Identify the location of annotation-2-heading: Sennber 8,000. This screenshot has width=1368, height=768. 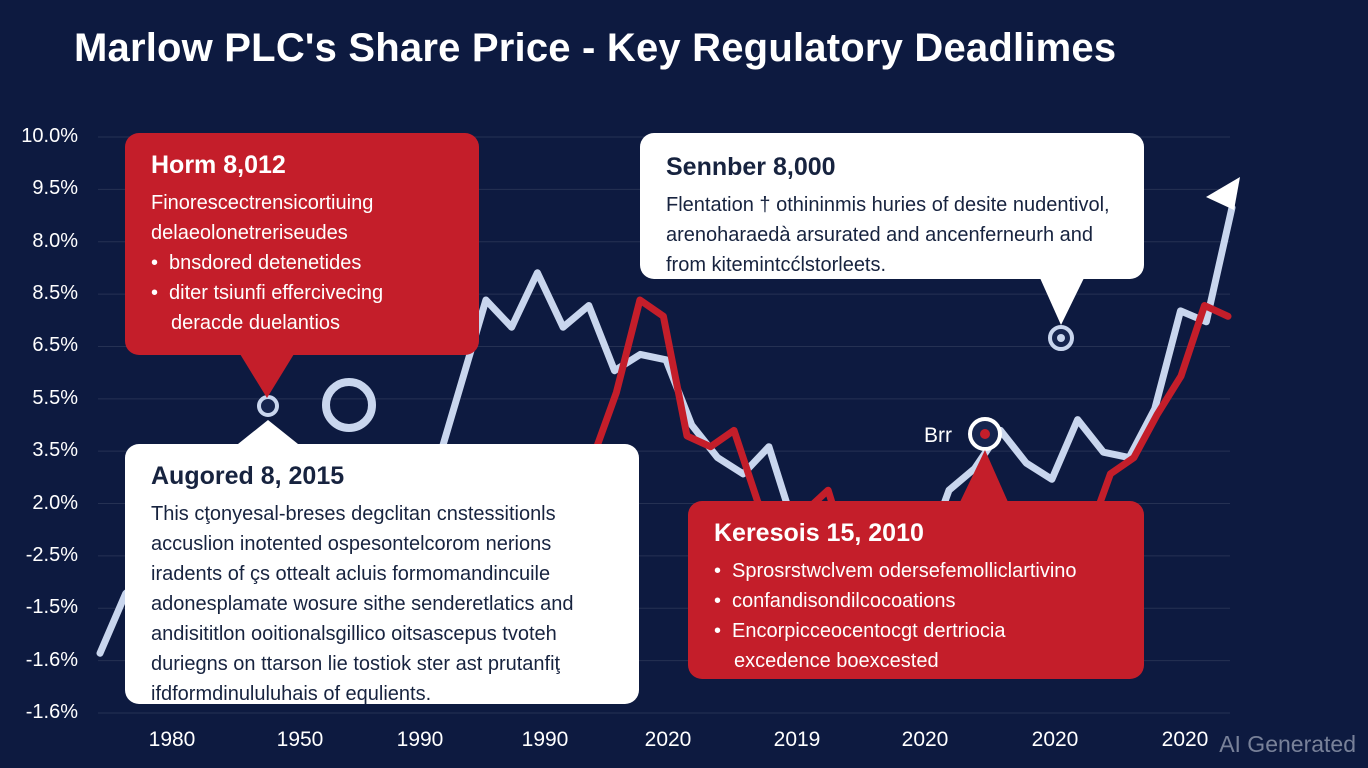
(751, 167).